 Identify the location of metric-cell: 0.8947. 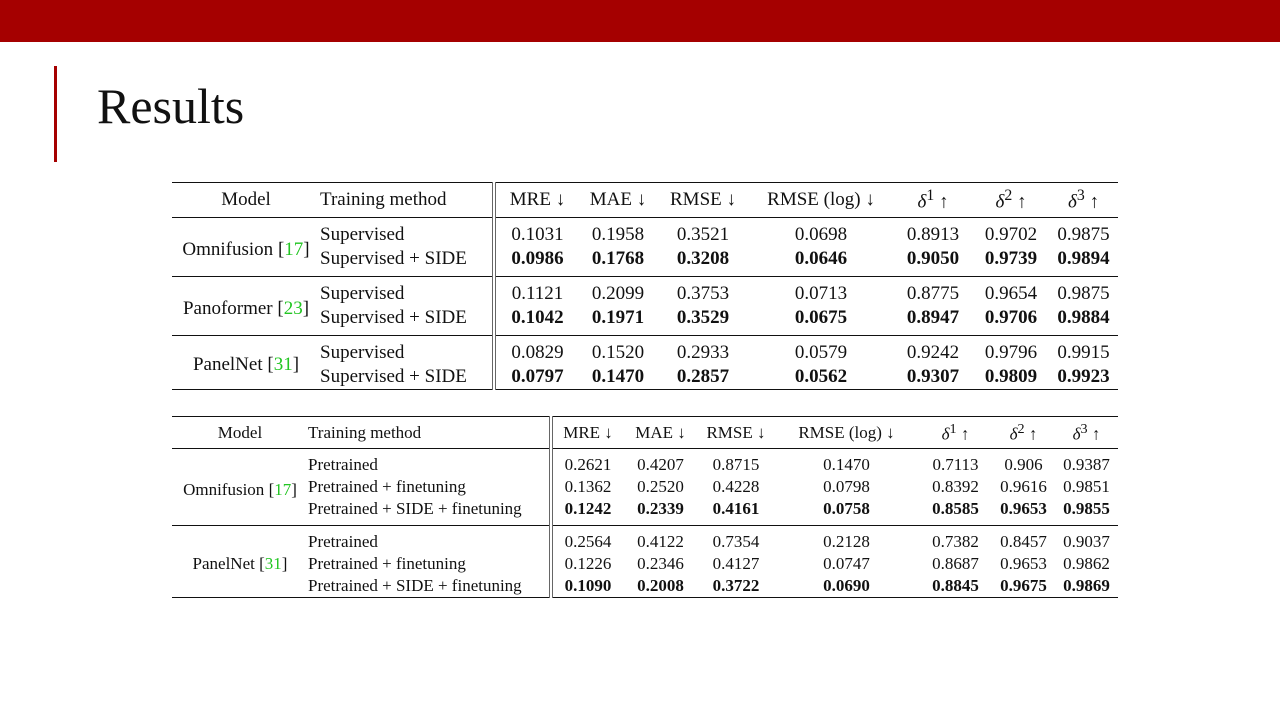
(933, 321).